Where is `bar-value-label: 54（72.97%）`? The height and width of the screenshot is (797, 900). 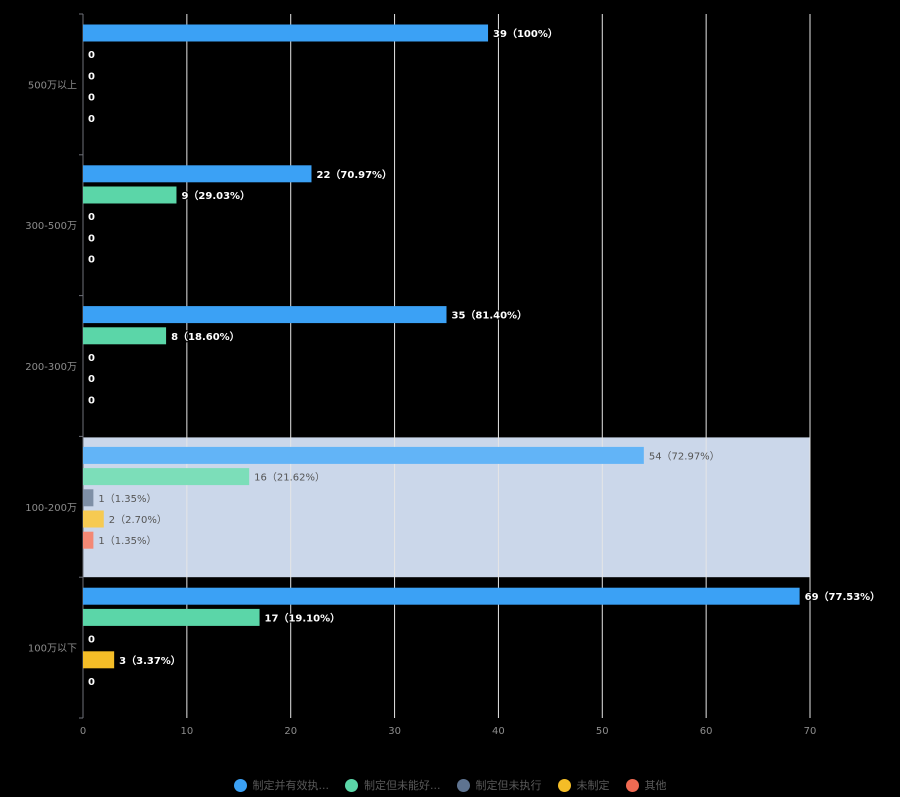
bar-value-label: 54（72.97%） is located at coordinates (684, 456).